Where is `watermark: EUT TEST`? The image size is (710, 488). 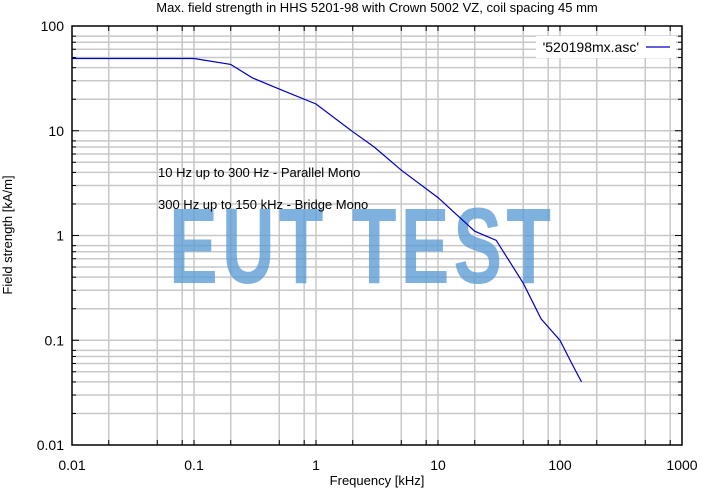 watermark: EUT TEST is located at coordinates (362, 245).